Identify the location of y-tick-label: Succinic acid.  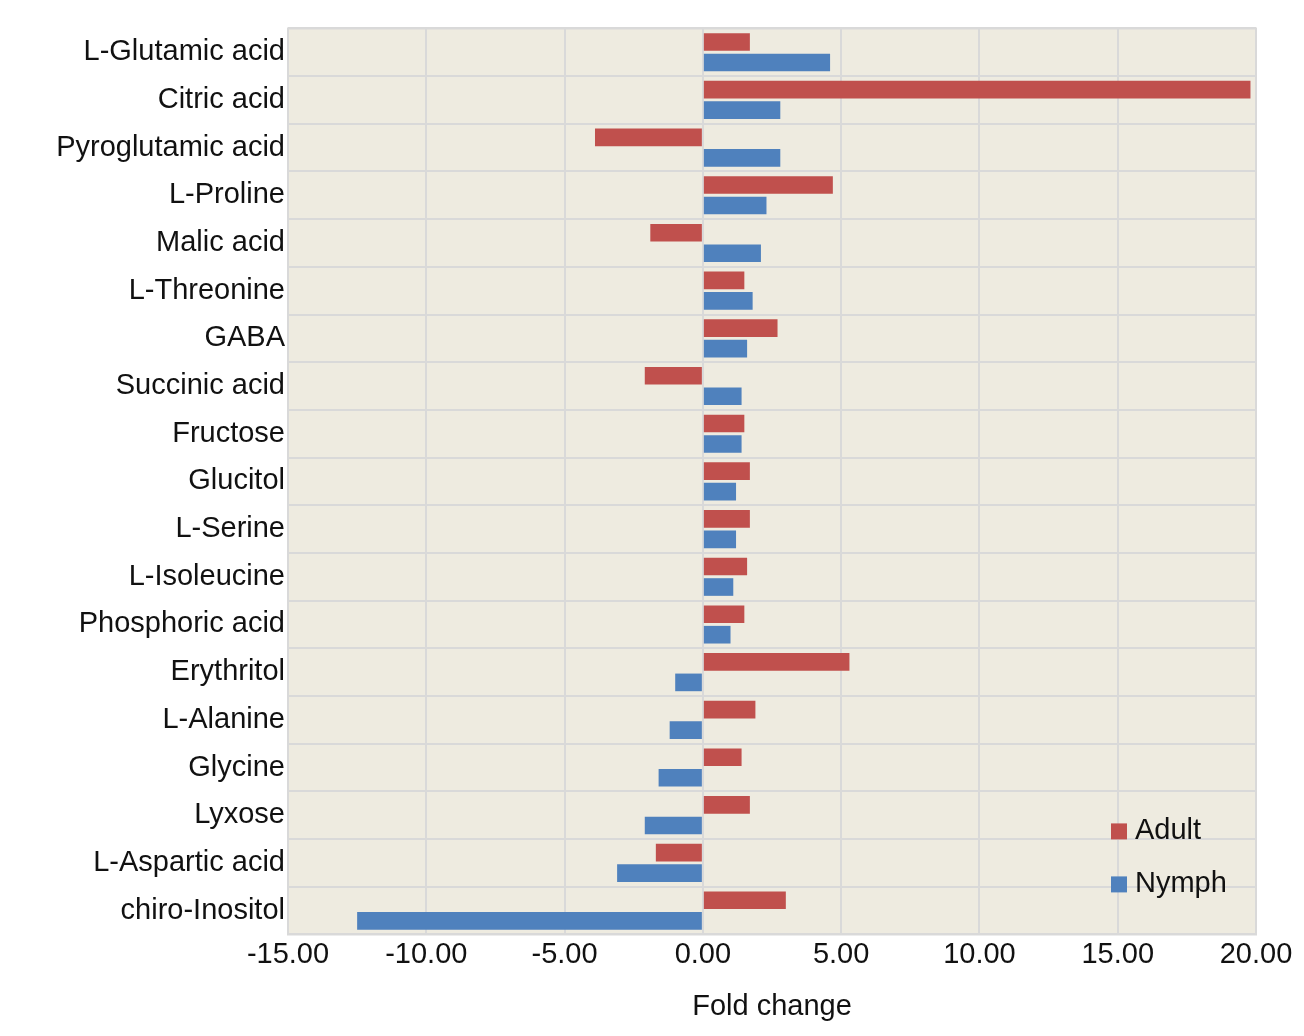
(200, 384).